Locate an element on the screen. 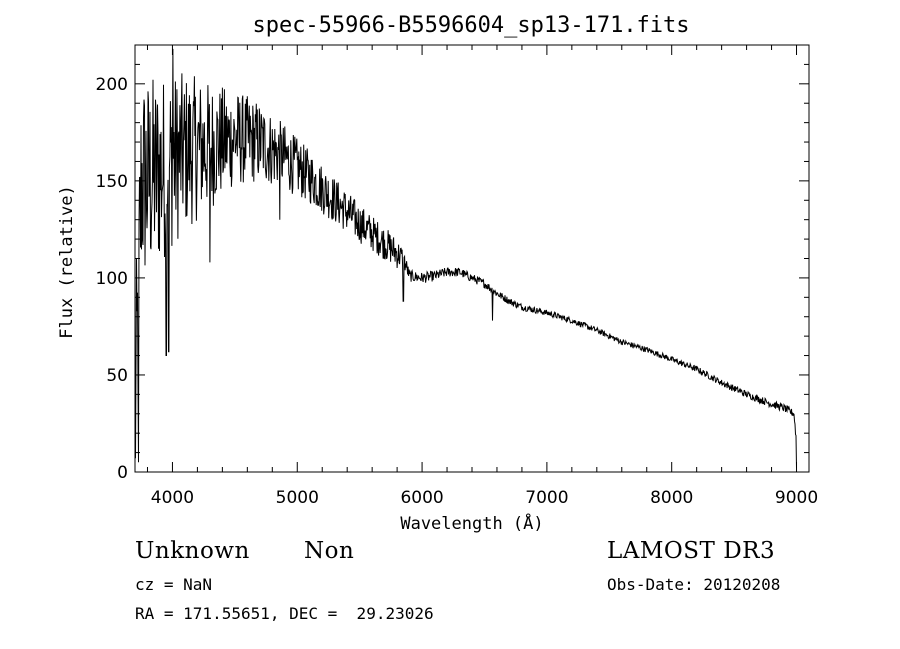 This screenshot has width=900, height=649. x-tick-label: 7000 is located at coordinates (546, 498).